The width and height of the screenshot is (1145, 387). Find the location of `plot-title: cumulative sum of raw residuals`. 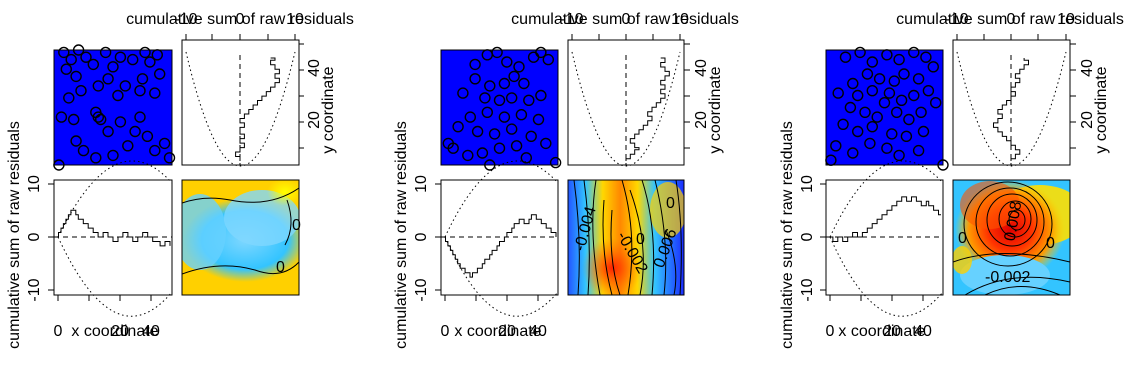

plot-title: cumulative sum of raw residuals is located at coordinates (240, 19).